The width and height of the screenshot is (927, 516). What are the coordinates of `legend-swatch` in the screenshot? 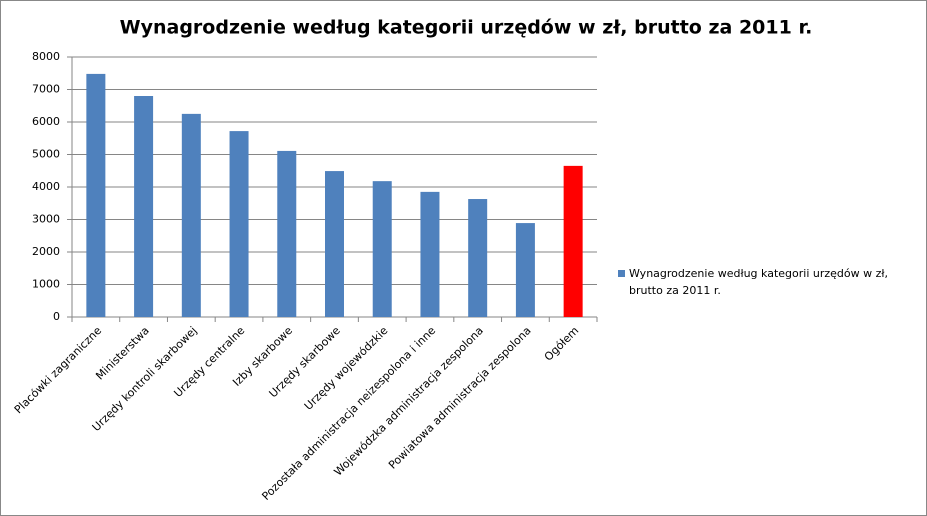 It's located at (621, 273).